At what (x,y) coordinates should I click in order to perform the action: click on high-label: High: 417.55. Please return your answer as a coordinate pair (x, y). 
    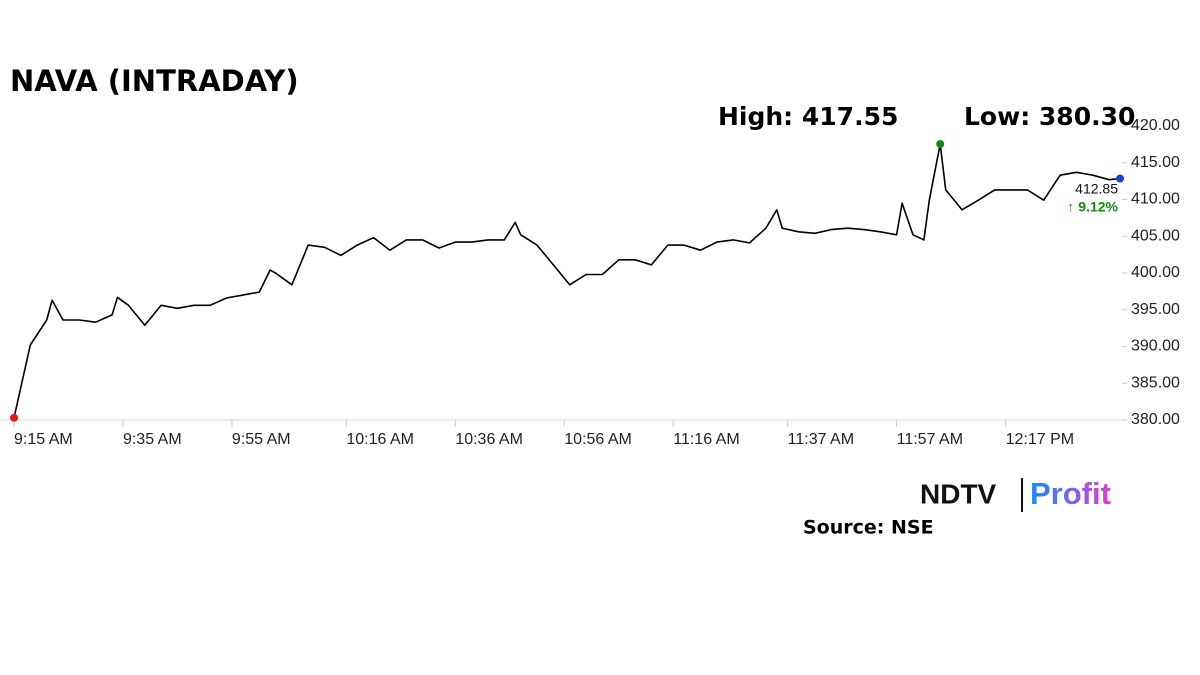
    Looking at the image, I should click on (808, 116).